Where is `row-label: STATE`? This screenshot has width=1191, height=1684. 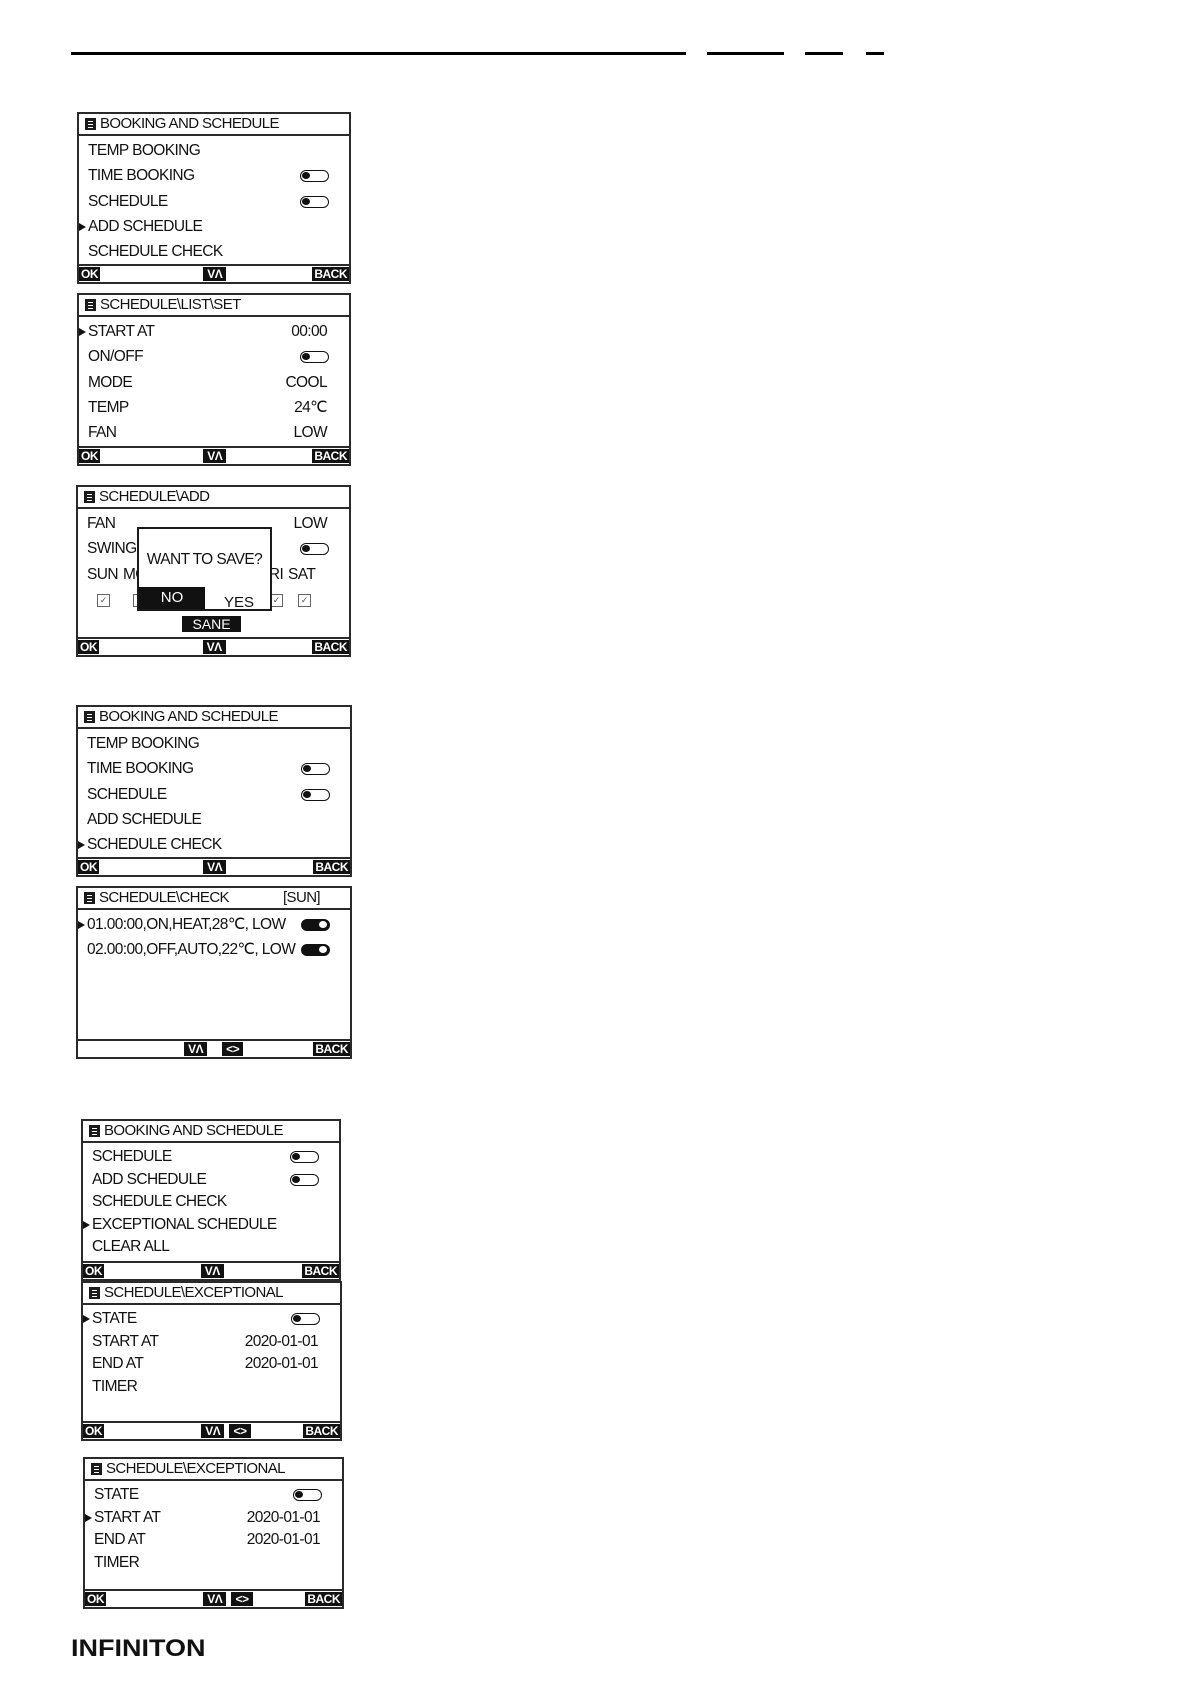
row-label: STATE is located at coordinates (116, 1494).